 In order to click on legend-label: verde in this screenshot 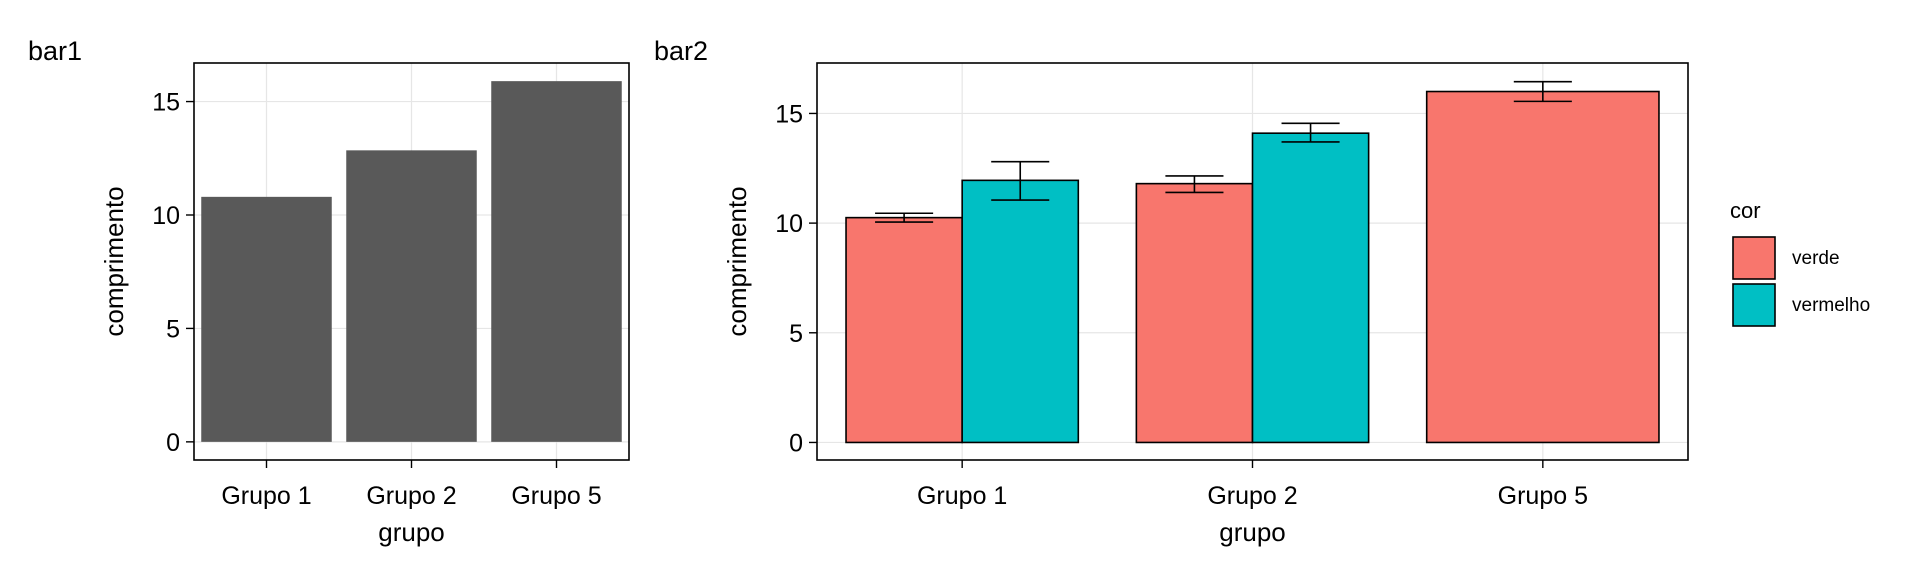, I will do `click(1816, 258)`.